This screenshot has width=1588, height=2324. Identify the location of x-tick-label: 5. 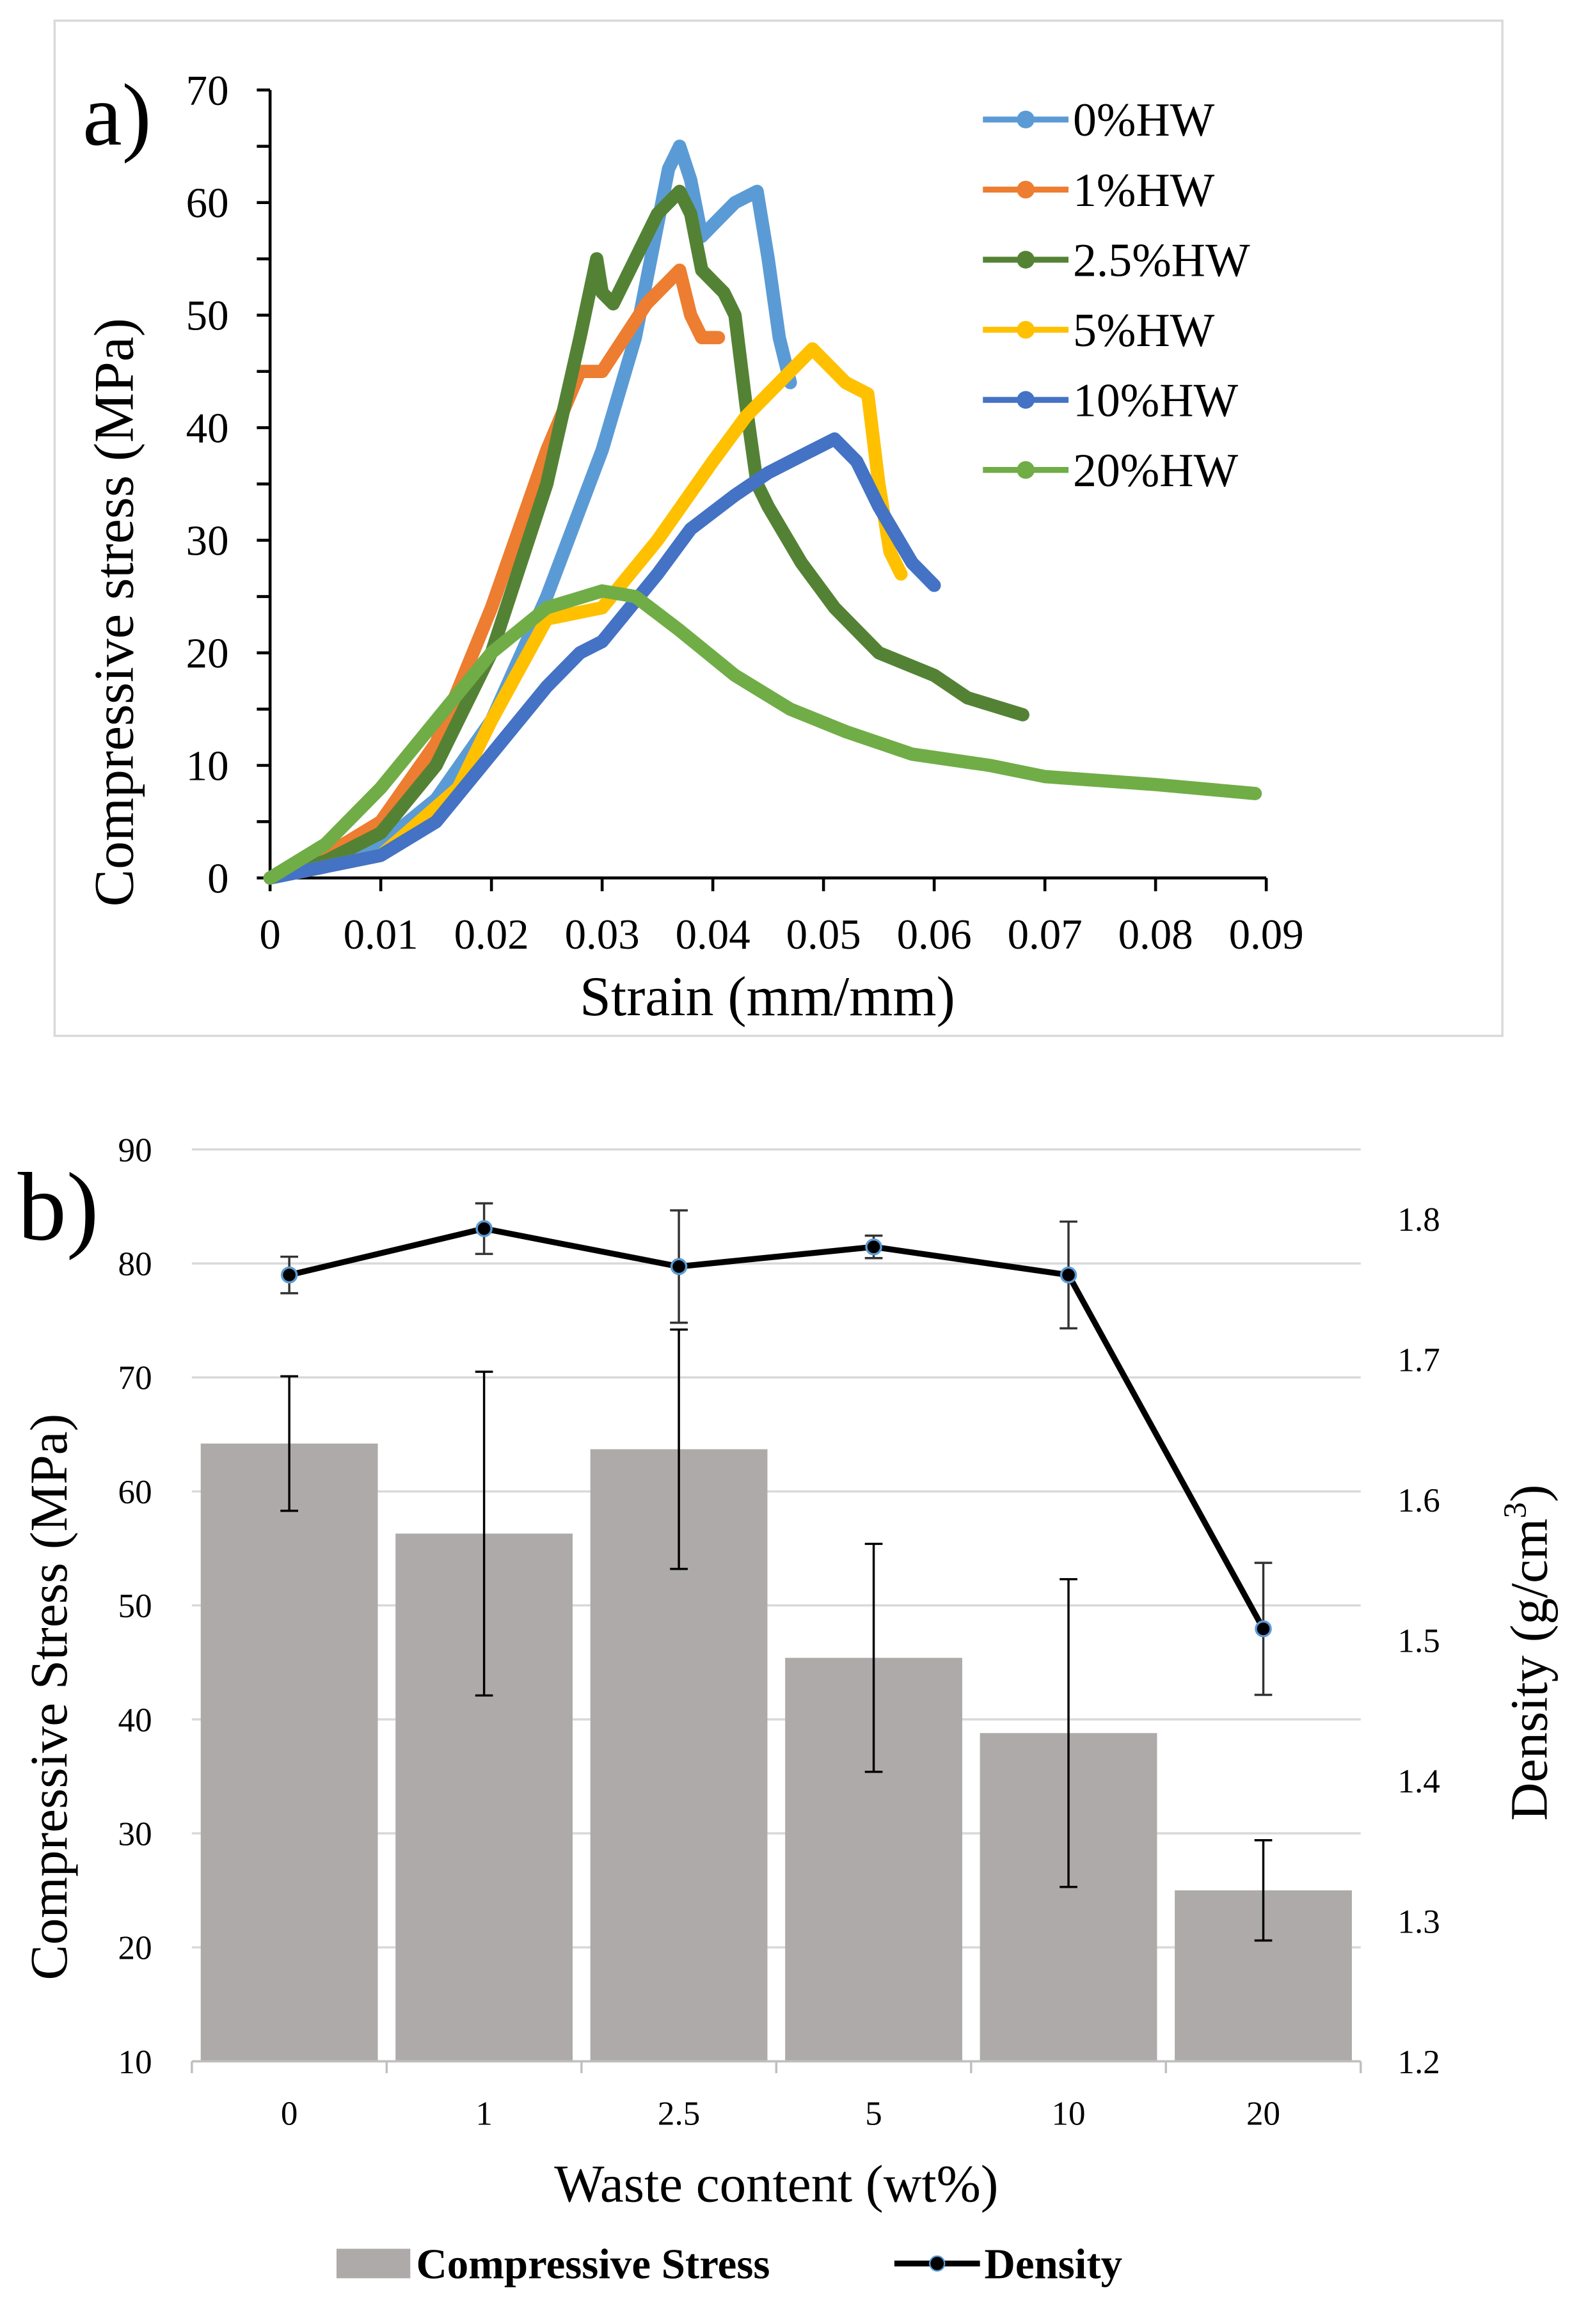
(873, 2114).